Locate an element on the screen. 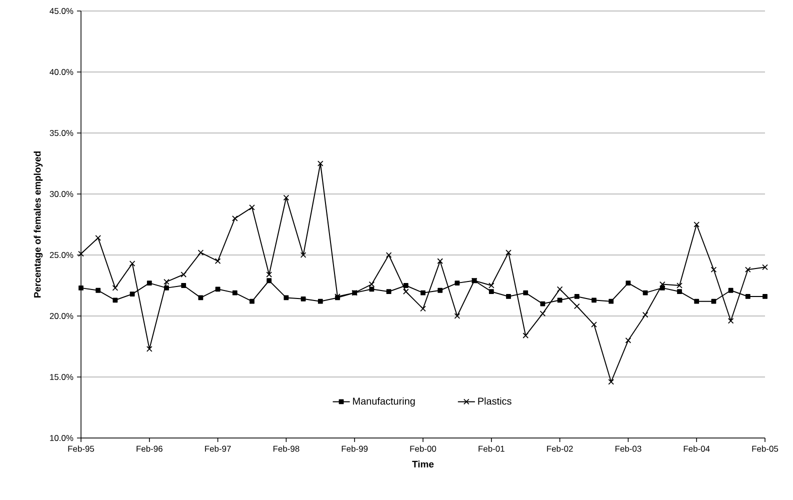 The height and width of the screenshot is (500, 793). x-tick-label: Feb-97 is located at coordinates (218, 449).